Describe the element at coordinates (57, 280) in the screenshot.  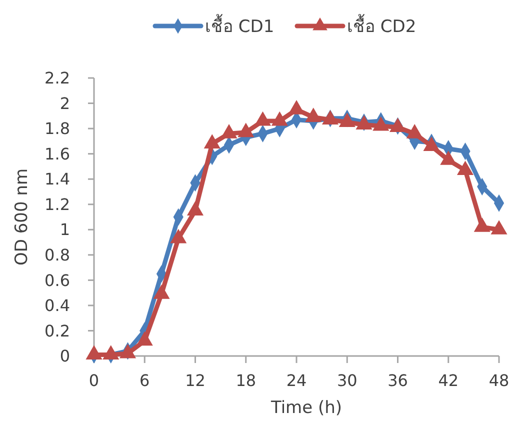
I see `y-tick-label: 0.6` at that location.